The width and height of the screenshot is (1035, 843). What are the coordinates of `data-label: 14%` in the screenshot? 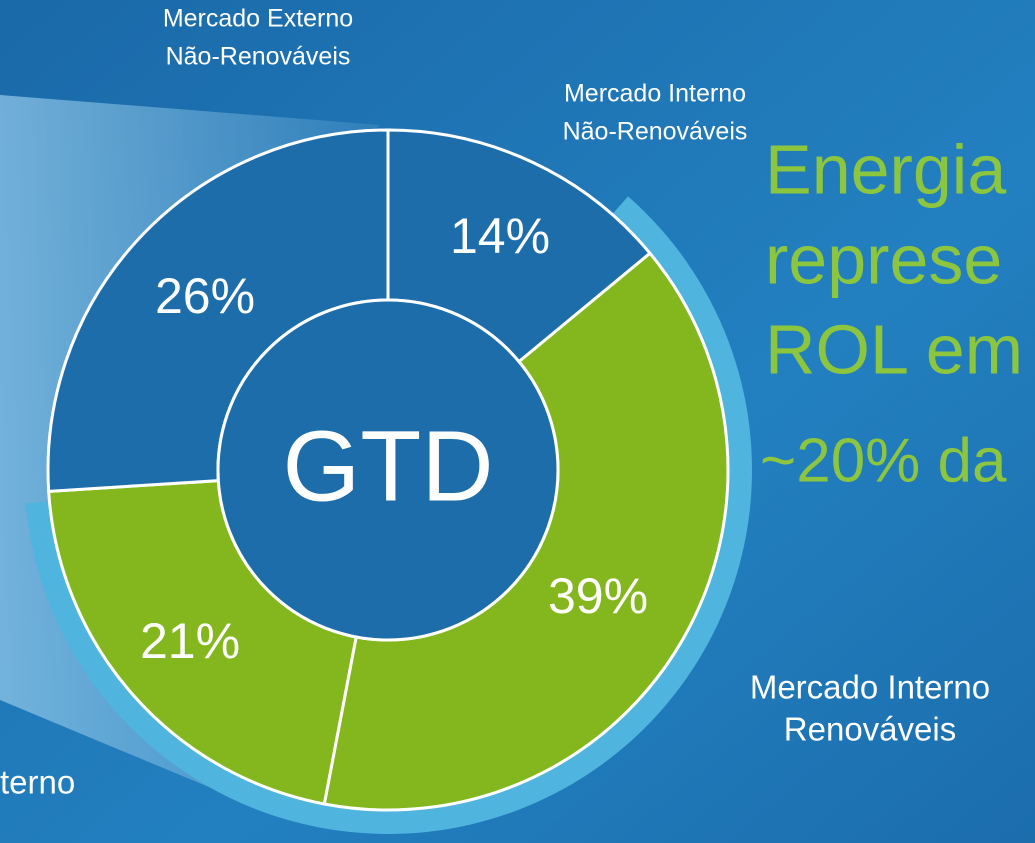 It's located at (500, 236).